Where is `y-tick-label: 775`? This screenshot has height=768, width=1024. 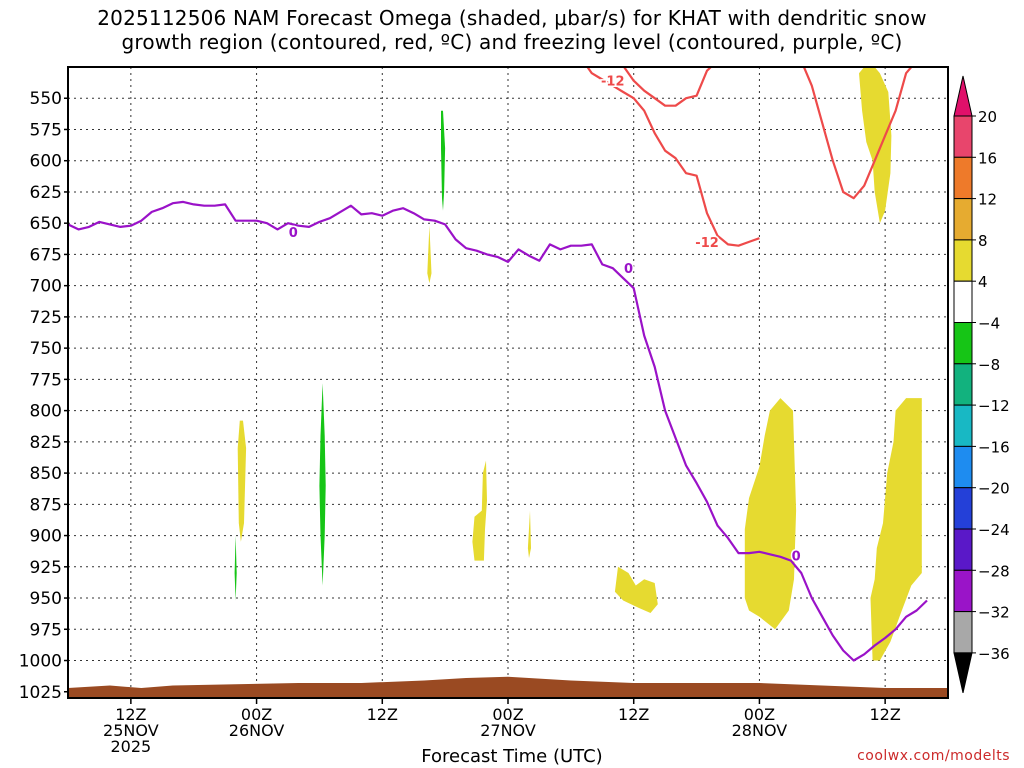
y-tick-label: 775 is located at coordinates (46, 380).